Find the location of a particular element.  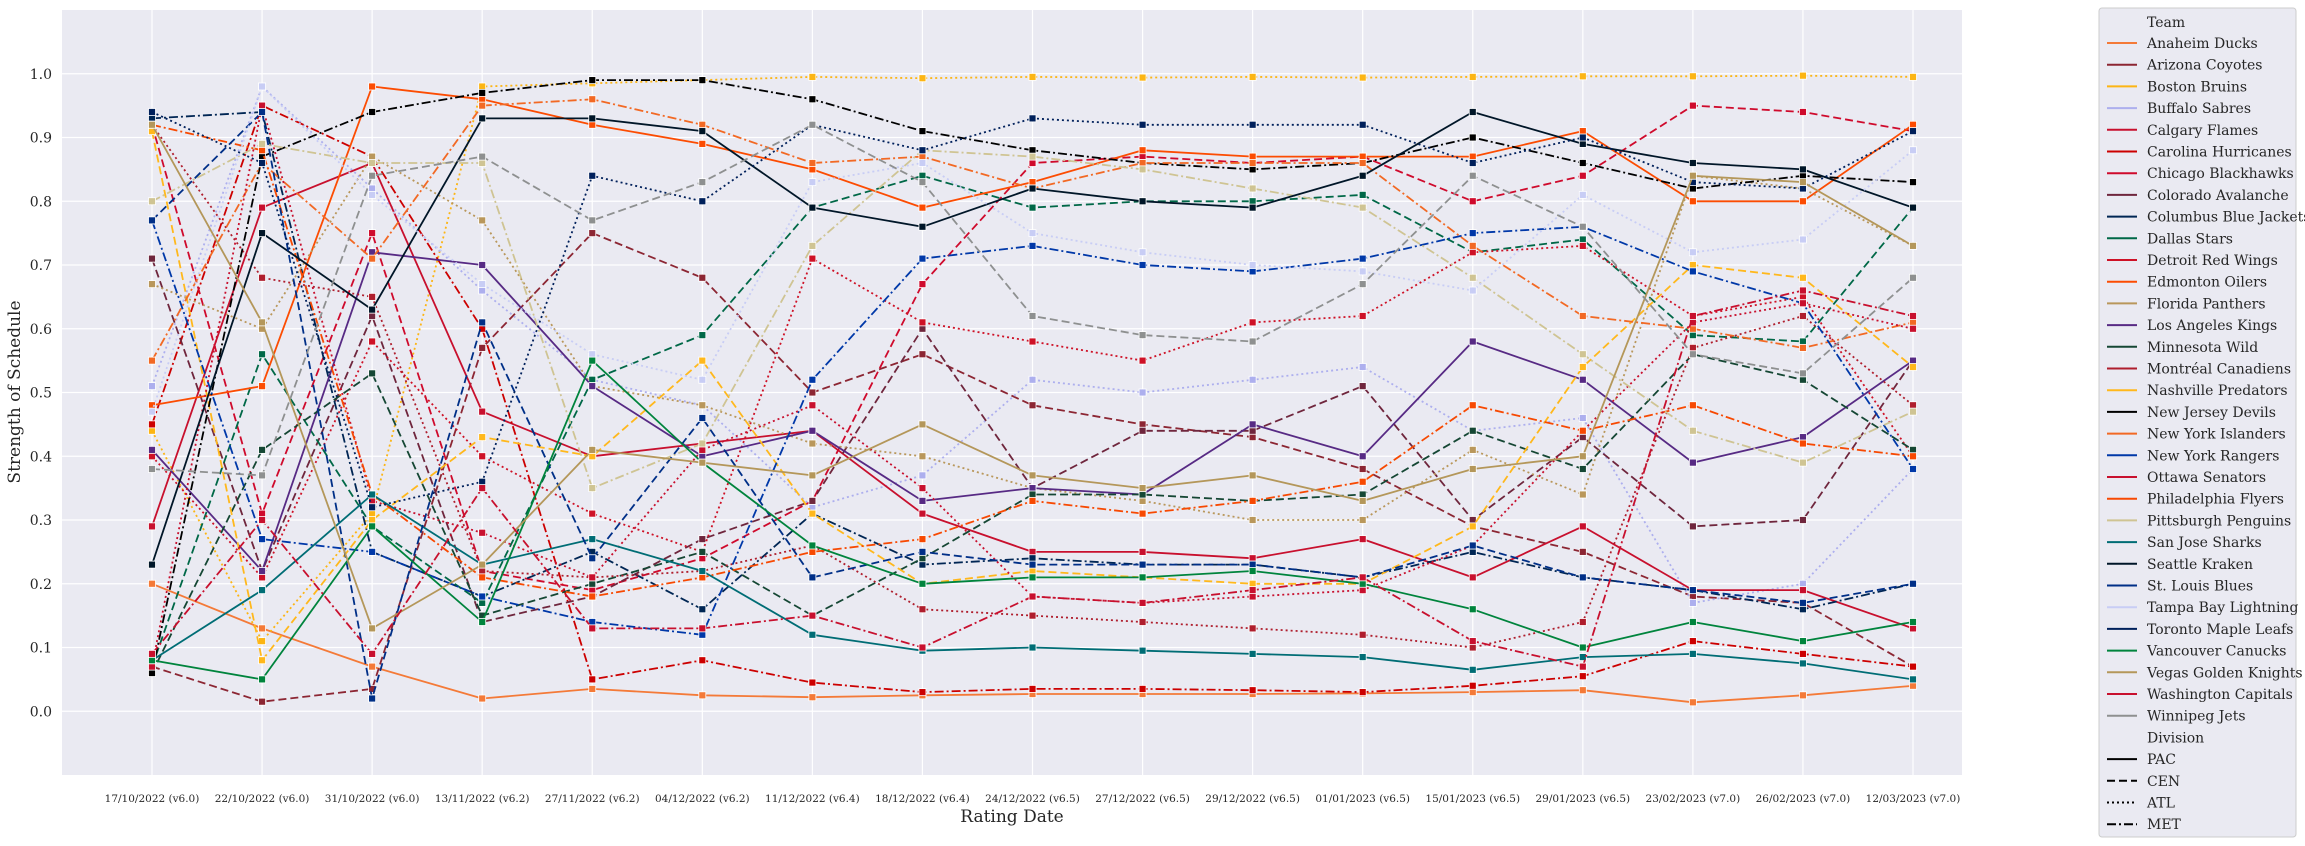

y-tick-label: 0.3 is located at coordinates (41, 521).